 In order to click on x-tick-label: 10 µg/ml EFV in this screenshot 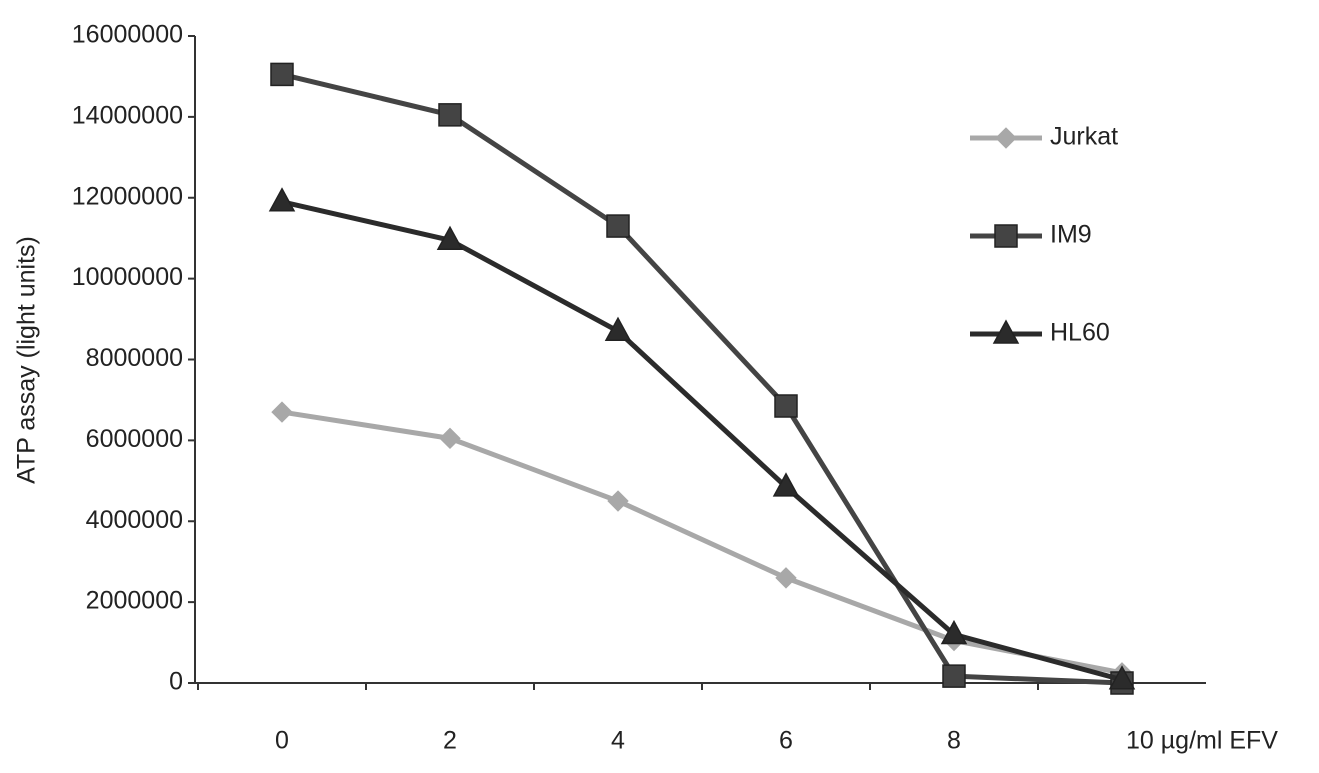, I will do `click(1202, 741)`.